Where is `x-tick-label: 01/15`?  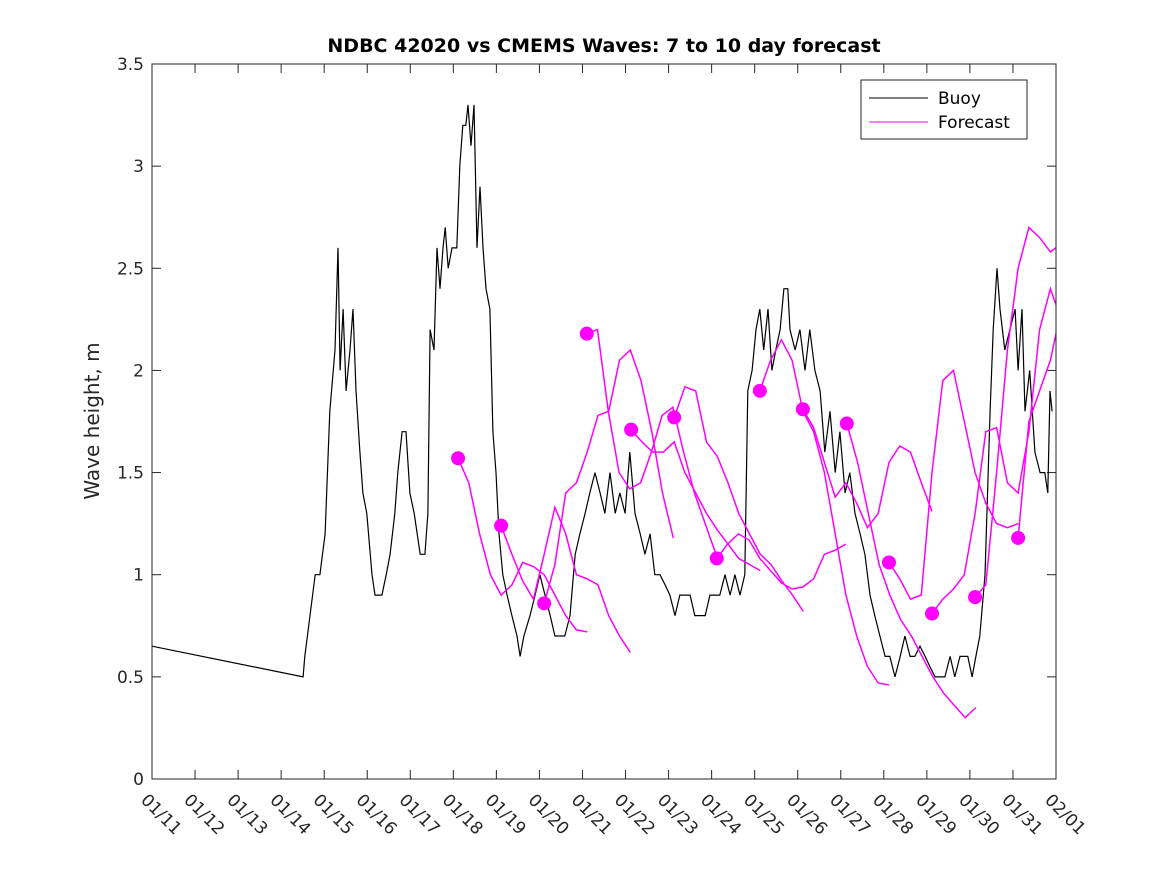 x-tick-label: 01/15 is located at coordinates (333, 814).